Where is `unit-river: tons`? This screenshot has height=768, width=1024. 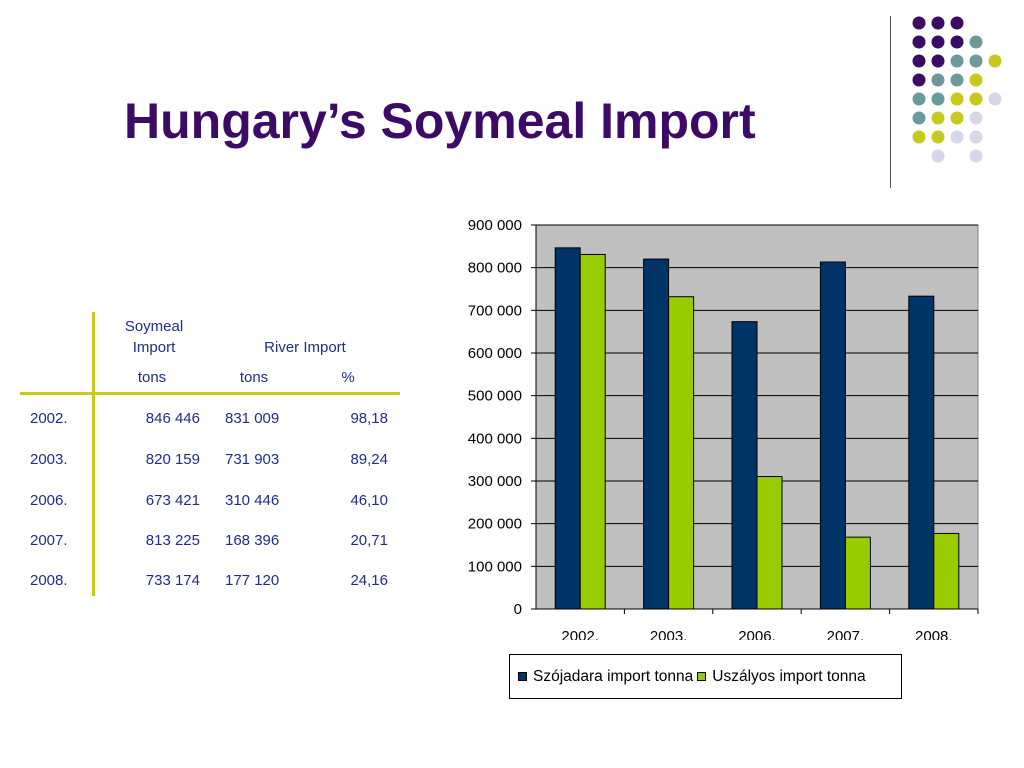
unit-river: tons is located at coordinates (254, 377).